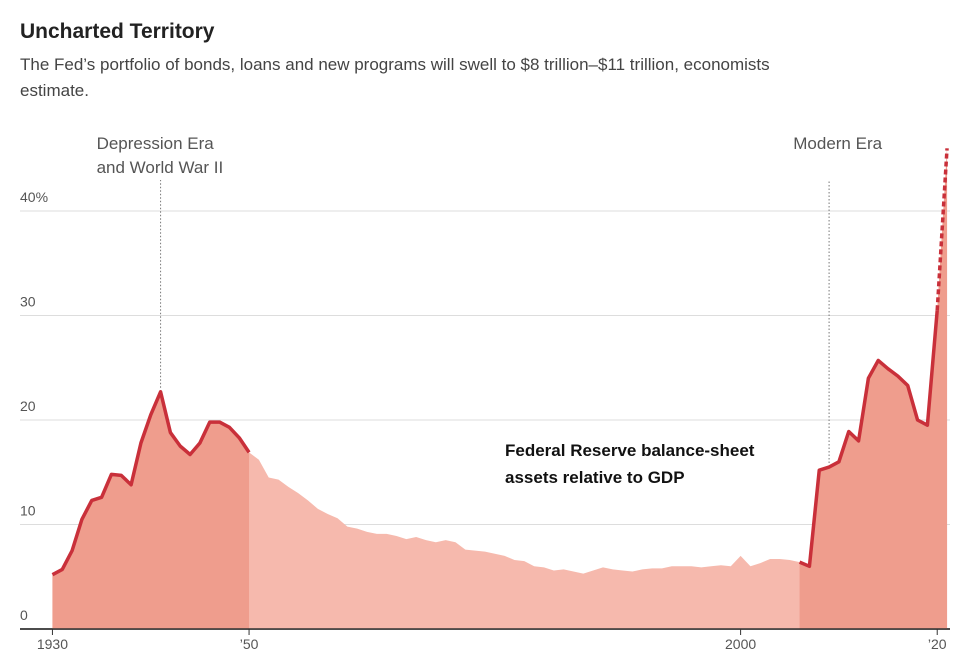 The width and height of the screenshot is (974, 651). What do you see at coordinates (28, 511) in the screenshot?
I see `y-tick-label: 10` at bounding box center [28, 511].